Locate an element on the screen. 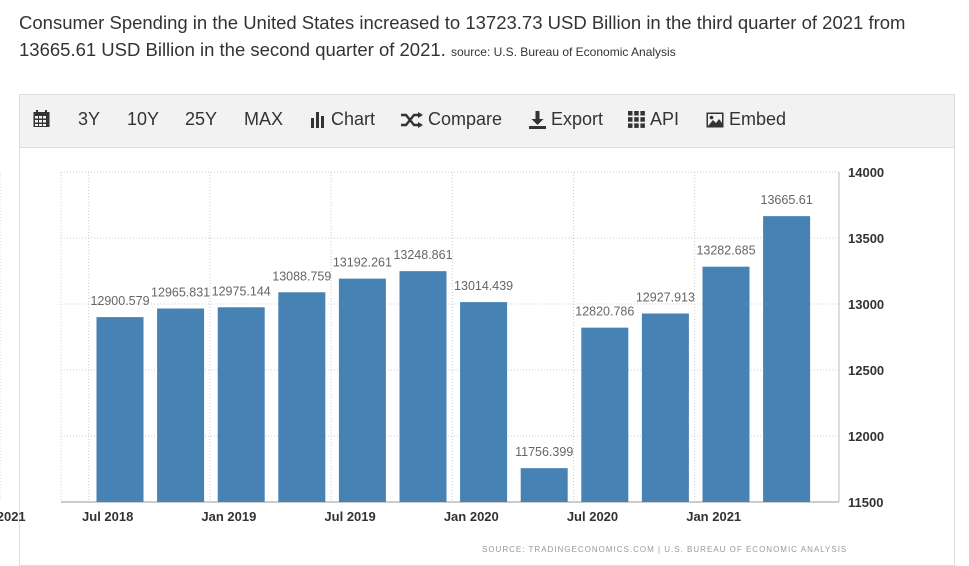  data-label: 12820.786 is located at coordinates (604, 312).